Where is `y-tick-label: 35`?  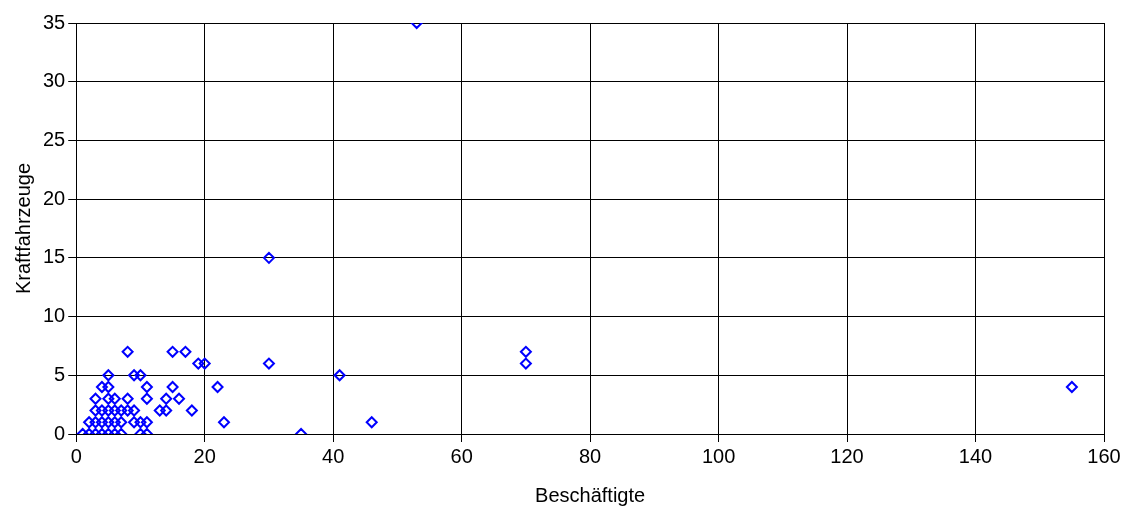
y-tick-label: 35 is located at coordinates (54, 21).